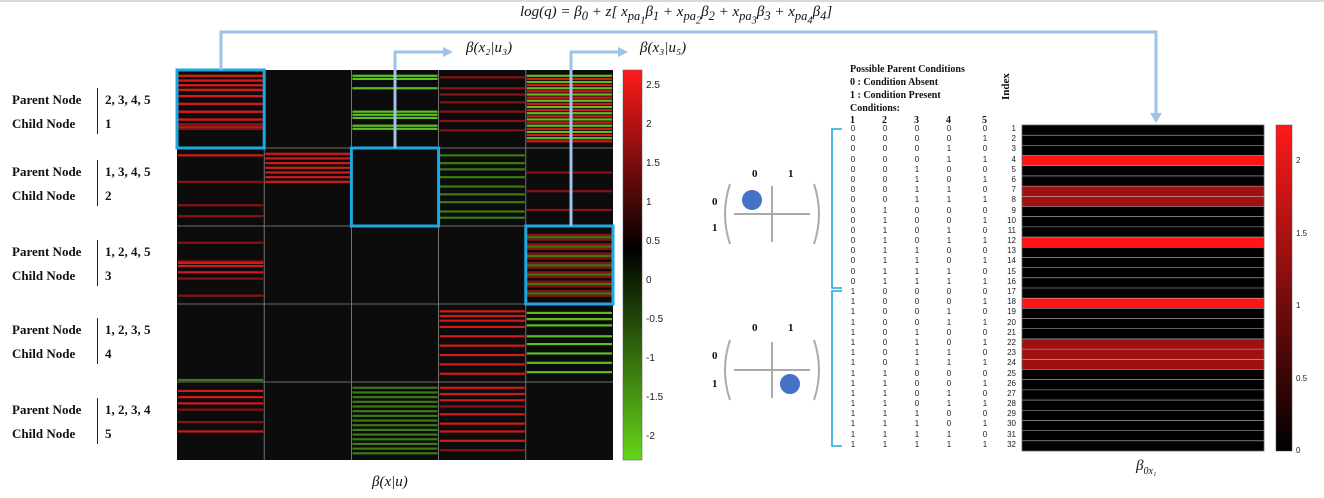 This screenshot has height=498, width=1324. I want to click on callout-label-a: β(x₂|u₃), so click(489, 48).